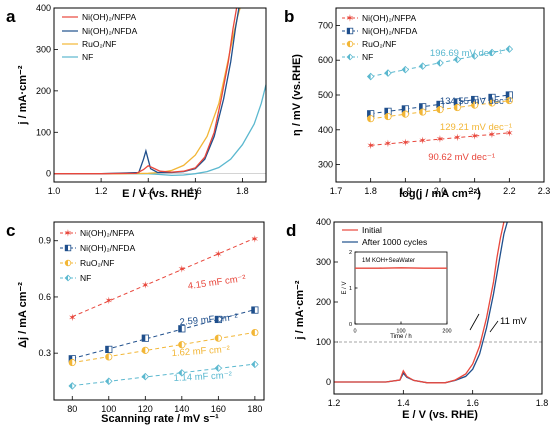  Describe the element at coordinates (394, 242) in the screenshot. I see `legend-label-after-cycles: After 1000 cycles` at that location.